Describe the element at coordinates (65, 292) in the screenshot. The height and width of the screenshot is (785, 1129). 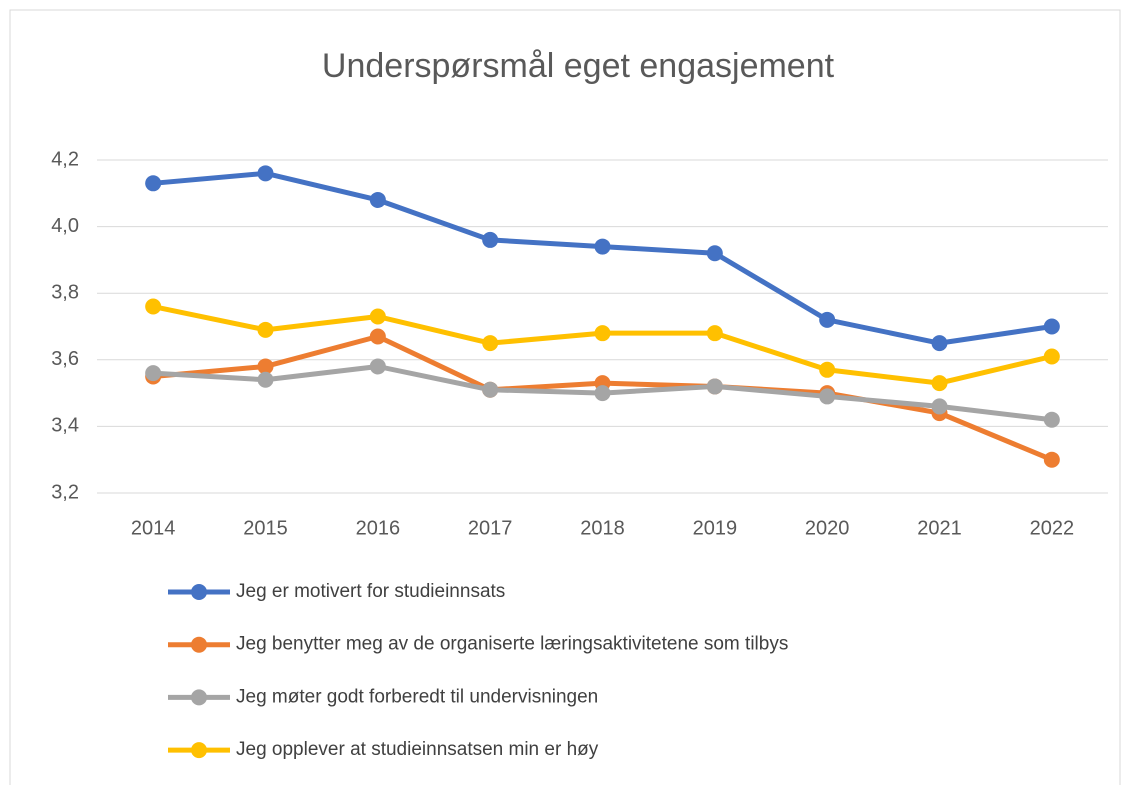
I see `y-tick-label: 3,8` at that location.